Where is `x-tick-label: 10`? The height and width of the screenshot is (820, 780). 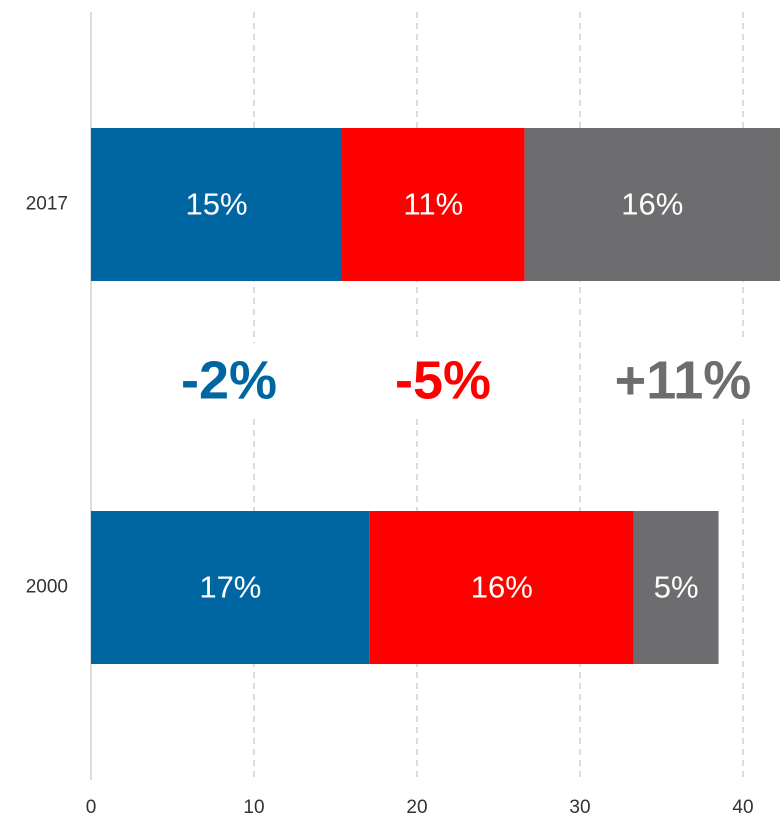
x-tick-label: 10 is located at coordinates (253, 807).